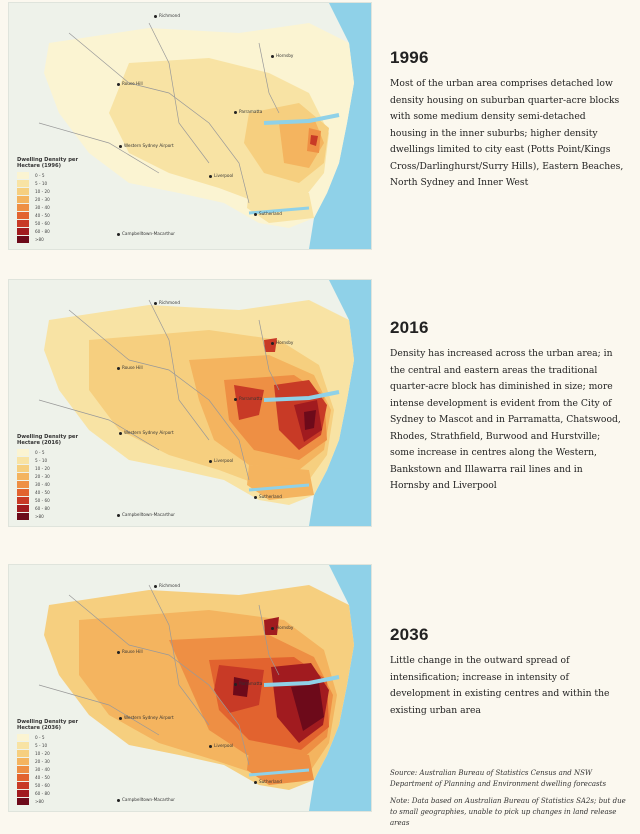  I want to click on year-heading: 2016, so click(409, 327).